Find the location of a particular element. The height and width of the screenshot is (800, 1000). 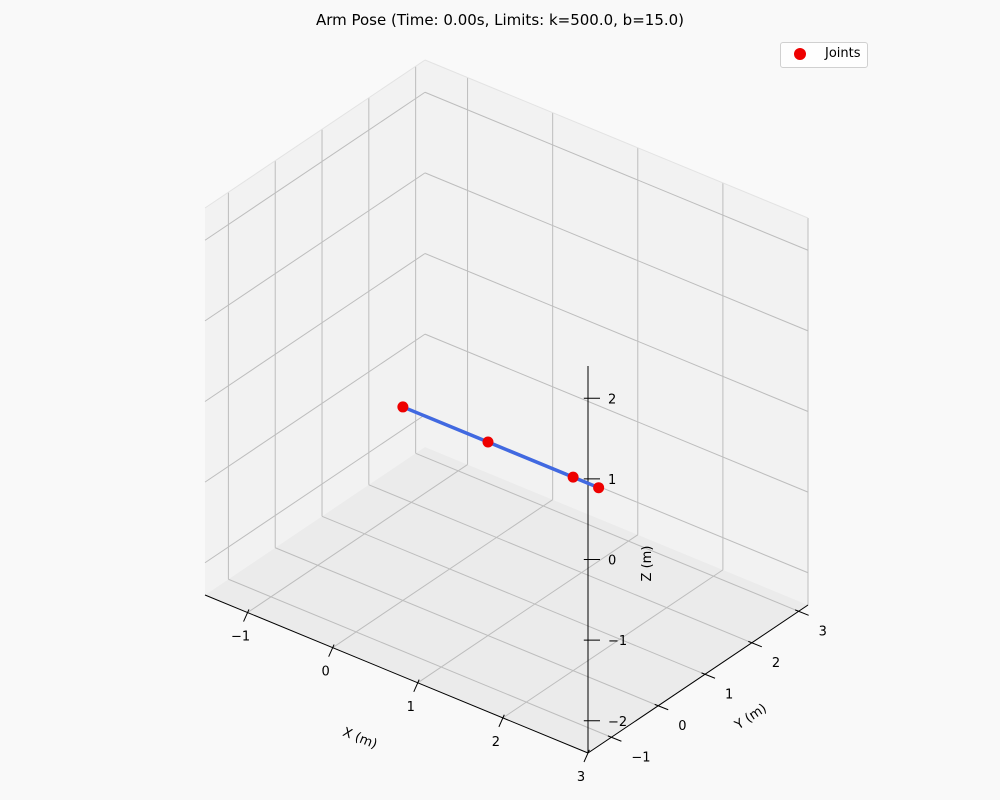

arm-link-line is located at coordinates (501, 447).